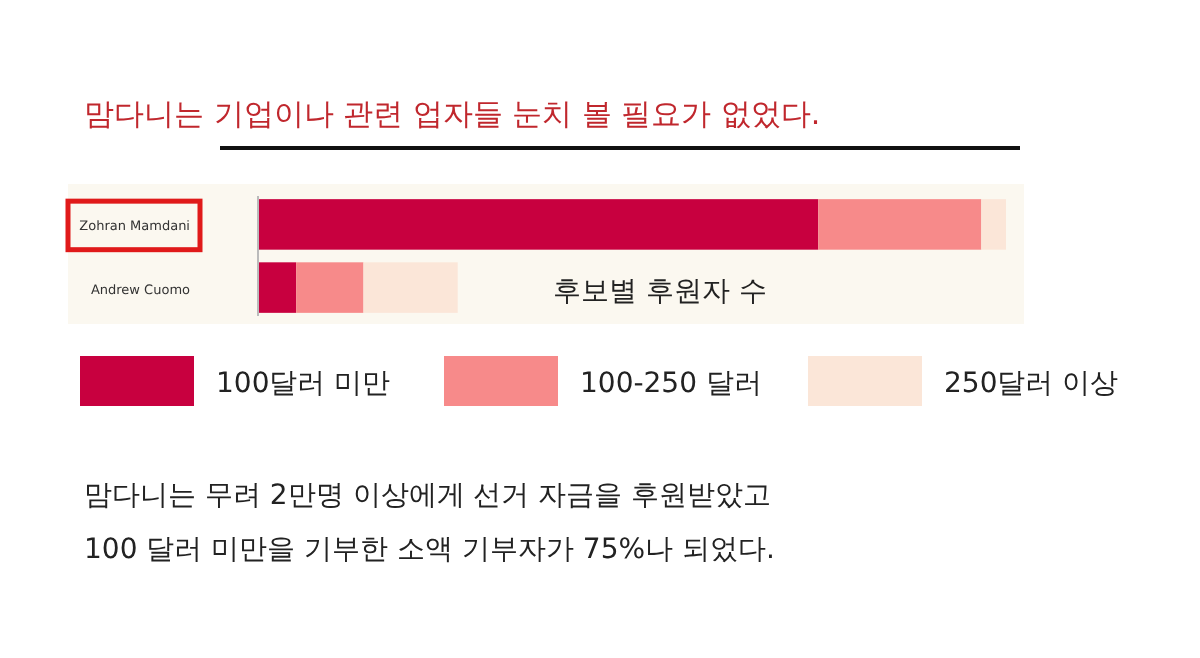 This screenshot has height=658, width=1200. I want to click on text: 맘다니는 무려 2만명 이상에게 선거 자금을 후원받았고, so click(428, 496).